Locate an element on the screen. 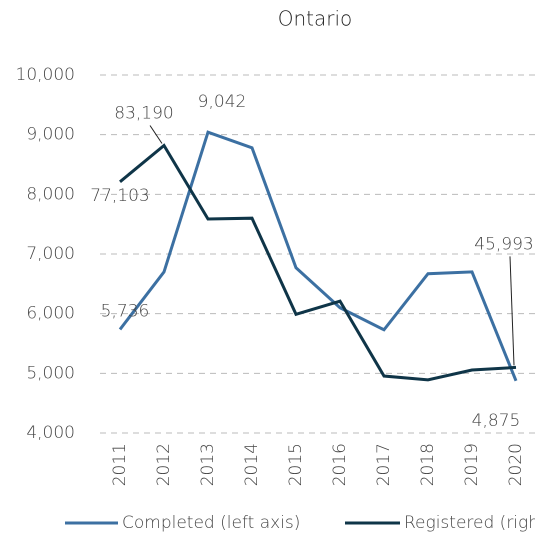 The image size is (535, 536). x-tick-label: 2019 is located at coordinates (472, 464).